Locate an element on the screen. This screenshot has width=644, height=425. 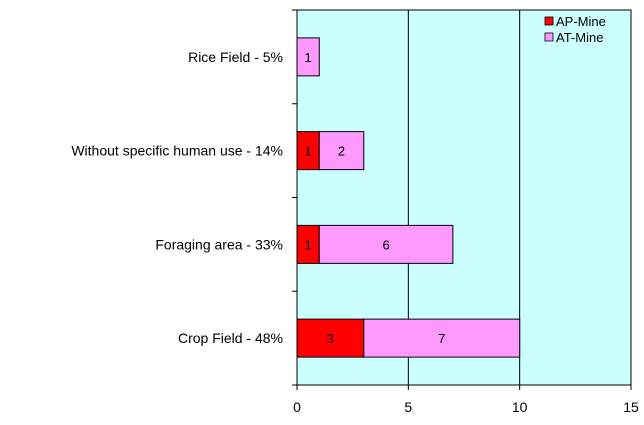
data-label-at-mine-2: 6 is located at coordinates (385, 244).